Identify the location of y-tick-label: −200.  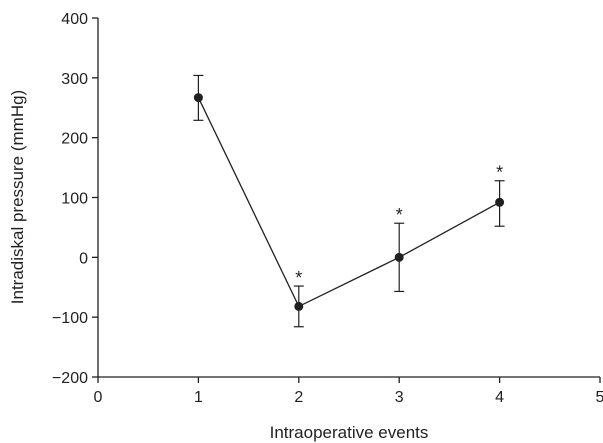
(70, 378).